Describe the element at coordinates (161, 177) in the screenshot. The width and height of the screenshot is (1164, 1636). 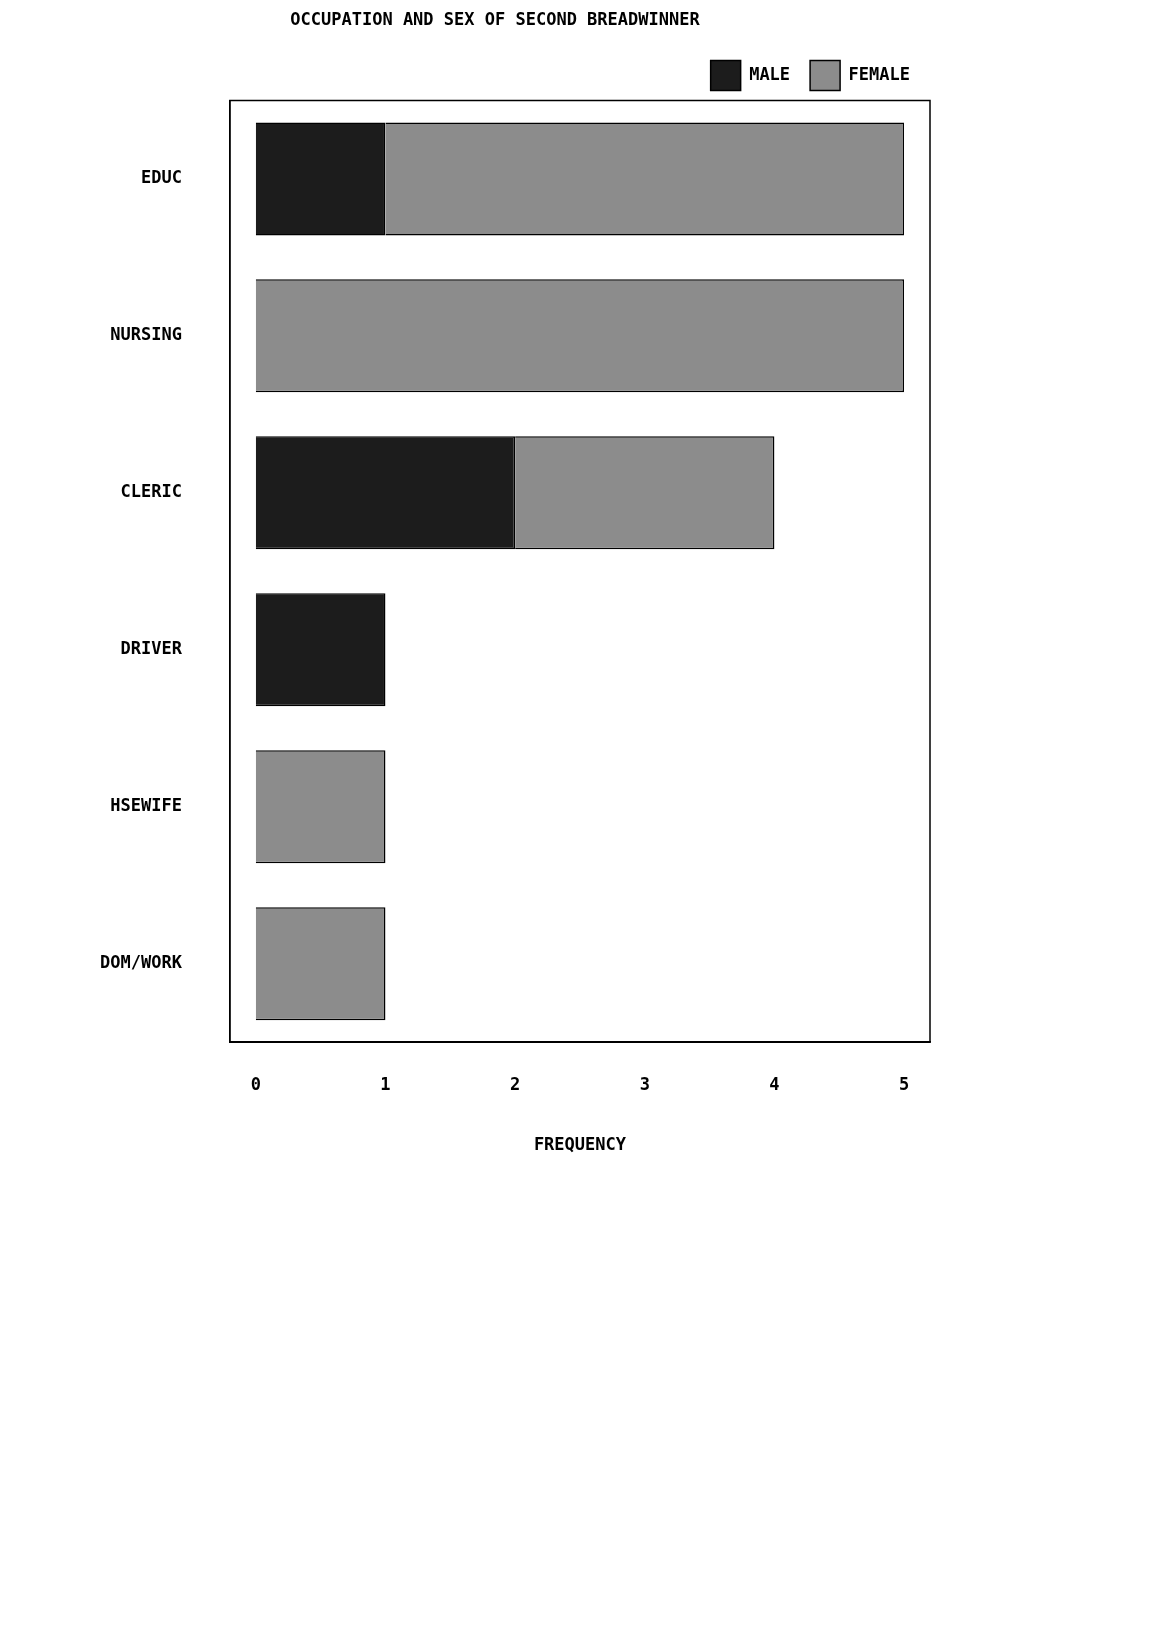
I see `y-tick-label: EDUC` at that location.